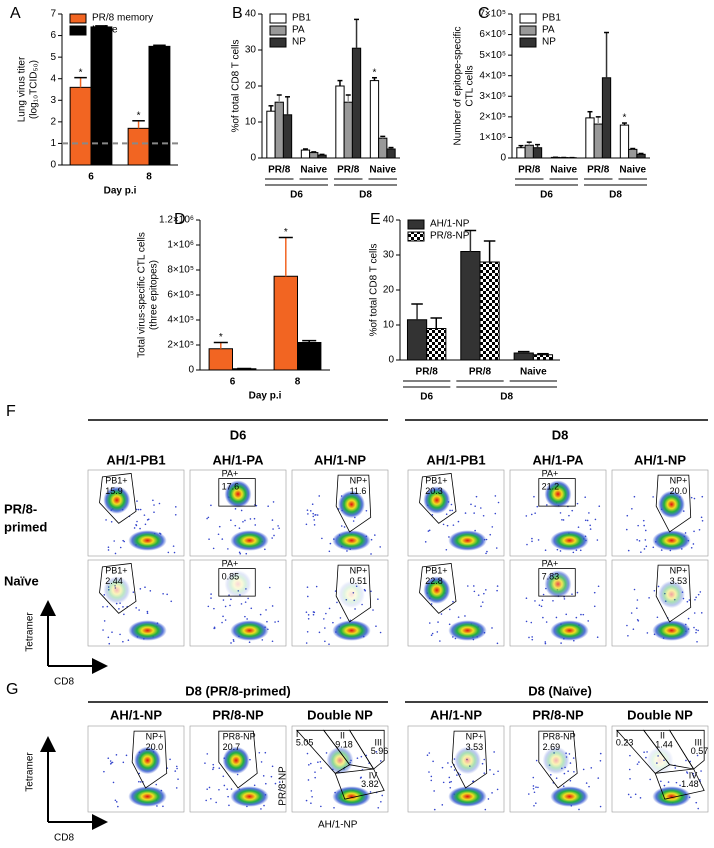 The width and height of the screenshot is (714, 848). Describe the element at coordinates (296, 195) in the screenshot. I see `group-label: D6` at that location.